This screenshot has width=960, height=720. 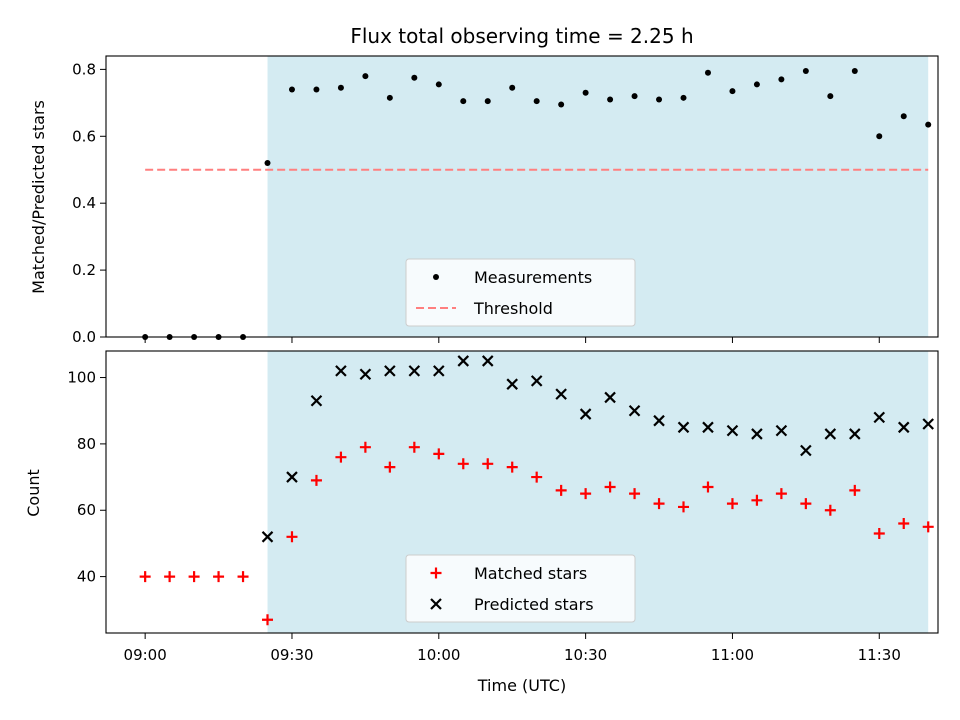 I want to click on y-tick-label: 0.0, so click(x=84, y=337).